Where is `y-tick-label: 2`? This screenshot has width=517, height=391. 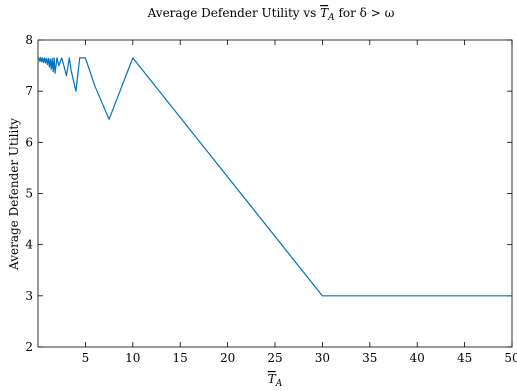
y-tick-label: 2 is located at coordinates (29, 347).